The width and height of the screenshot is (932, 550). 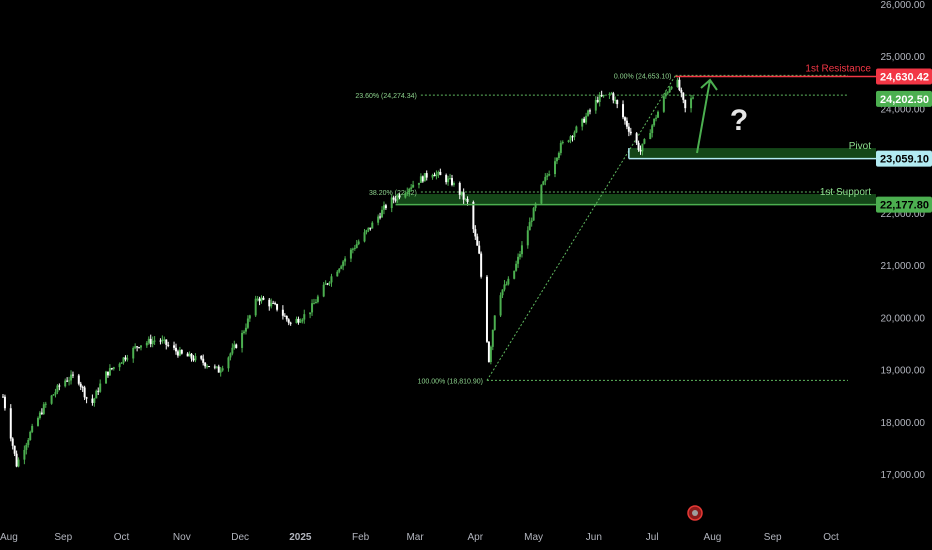 What do you see at coordinates (903, 318) in the screenshot?
I see `y-tick-label: 20,000.00` at bounding box center [903, 318].